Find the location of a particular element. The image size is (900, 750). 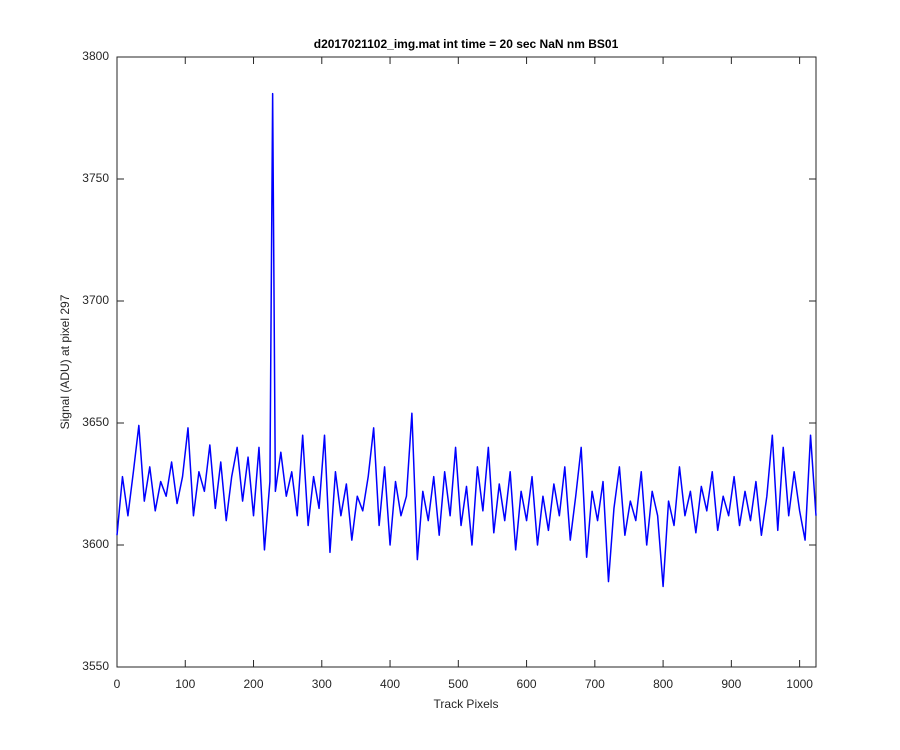

y-axis-label: Signal (ADU) at pixel 297 is located at coordinates (65, 361).